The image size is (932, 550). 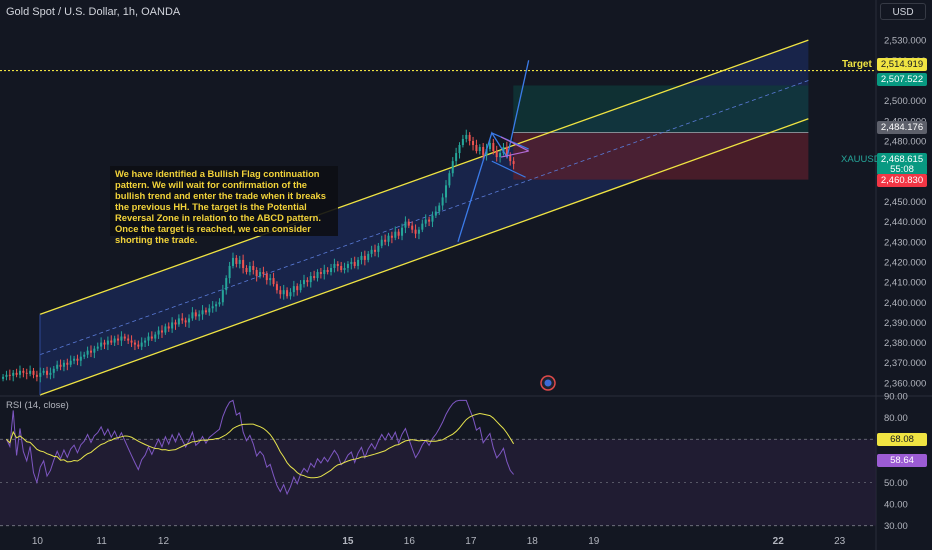 What do you see at coordinates (260, 446) in the screenshot?
I see `rsi-ma-line` at bounding box center [260, 446].